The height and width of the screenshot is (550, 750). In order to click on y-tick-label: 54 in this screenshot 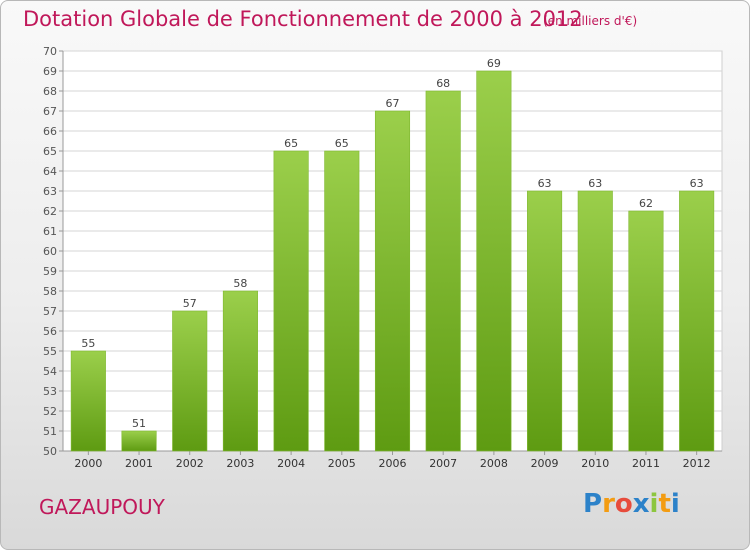, I will do `click(50, 371)`.